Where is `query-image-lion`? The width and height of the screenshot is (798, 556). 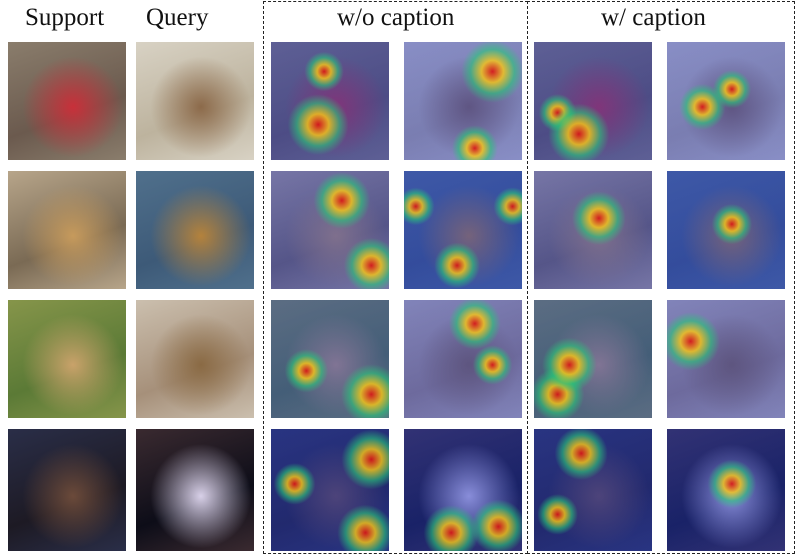 query-image-lion is located at coordinates (195, 359).